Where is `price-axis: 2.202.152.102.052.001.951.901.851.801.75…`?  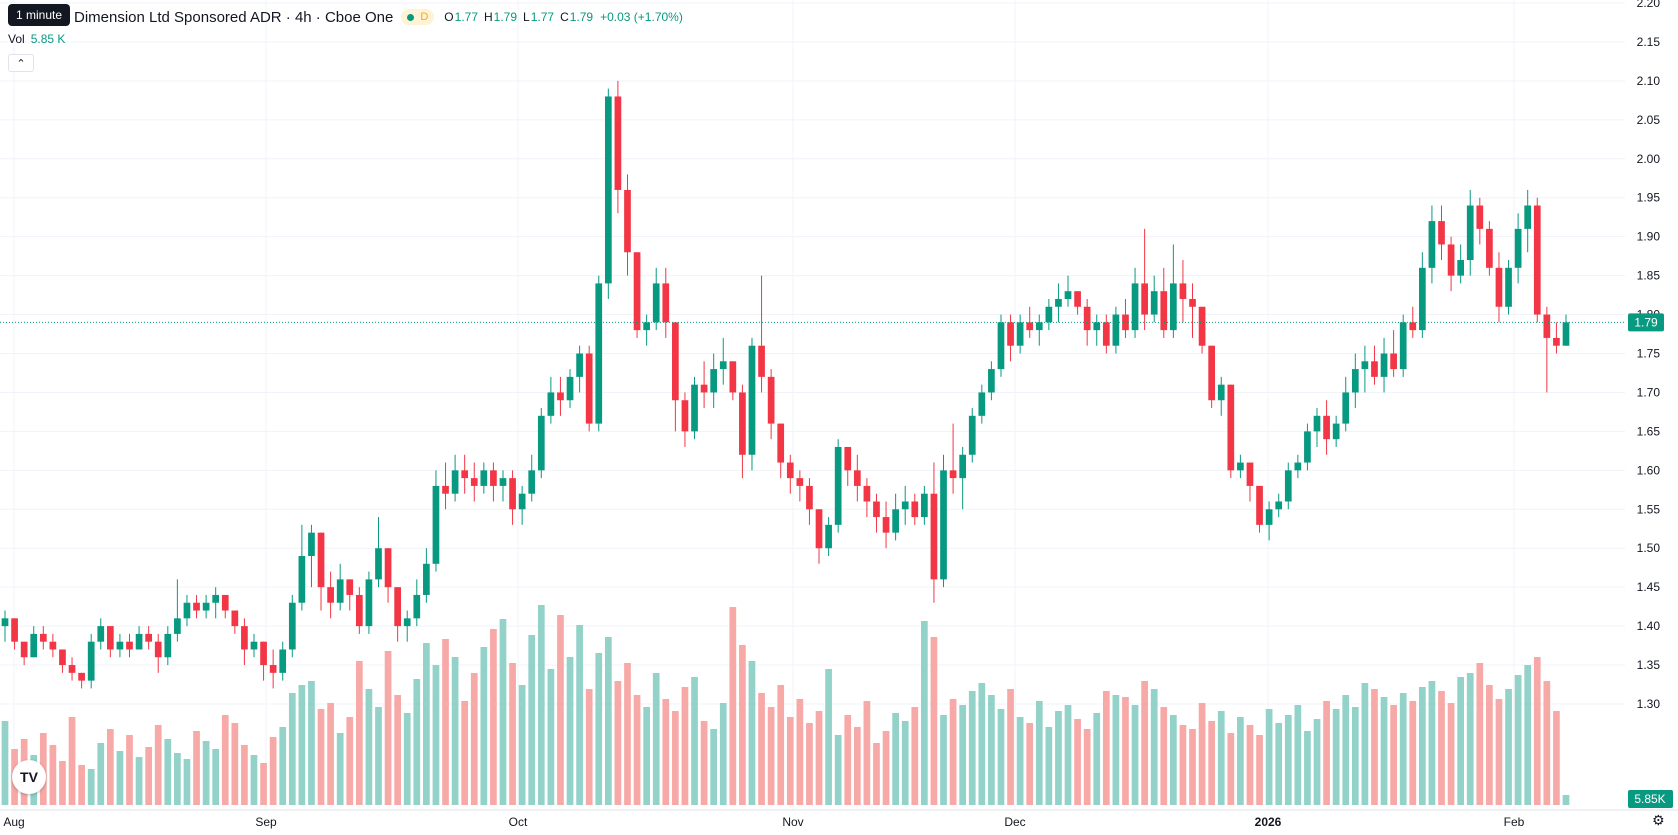 price-axis: 2.202.152.102.052.001.951.901.851.801.75… is located at coordinates (1651, 417).